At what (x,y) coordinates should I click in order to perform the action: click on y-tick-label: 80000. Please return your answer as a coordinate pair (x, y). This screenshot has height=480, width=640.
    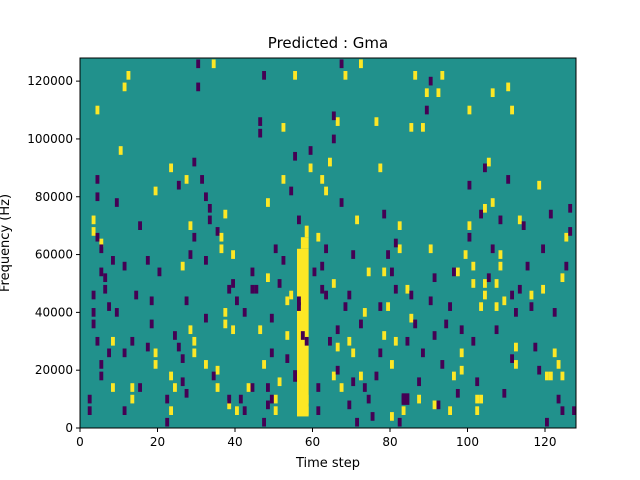
    Looking at the image, I should click on (54, 197).